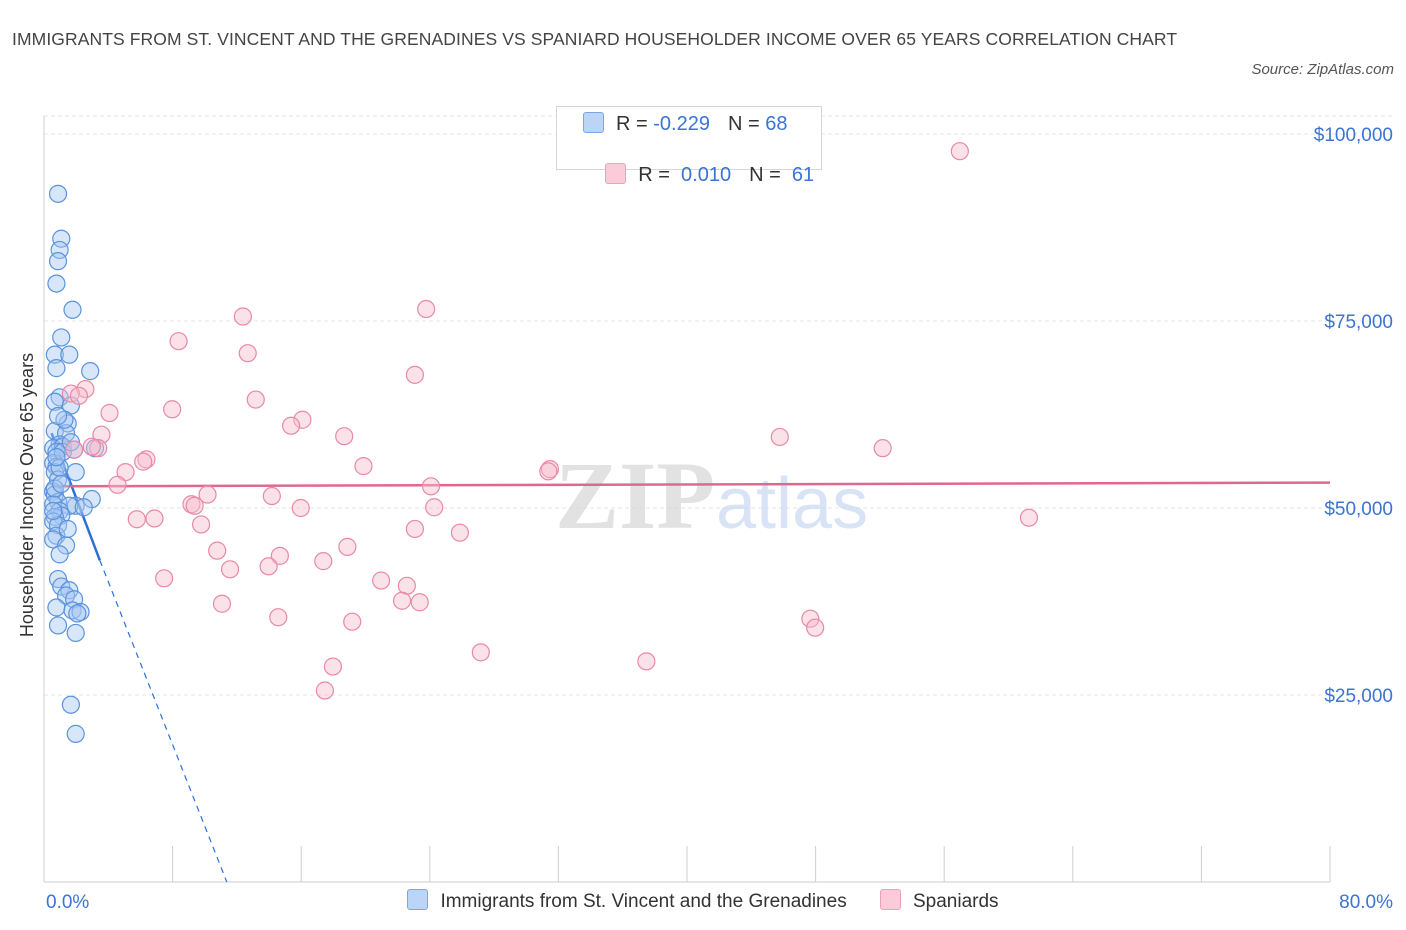 This screenshot has width=1406, height=930. What do you see at coordinates (593, 122) in the screenshot?
I see `blue-swatch` at bounding box center [593, 122].